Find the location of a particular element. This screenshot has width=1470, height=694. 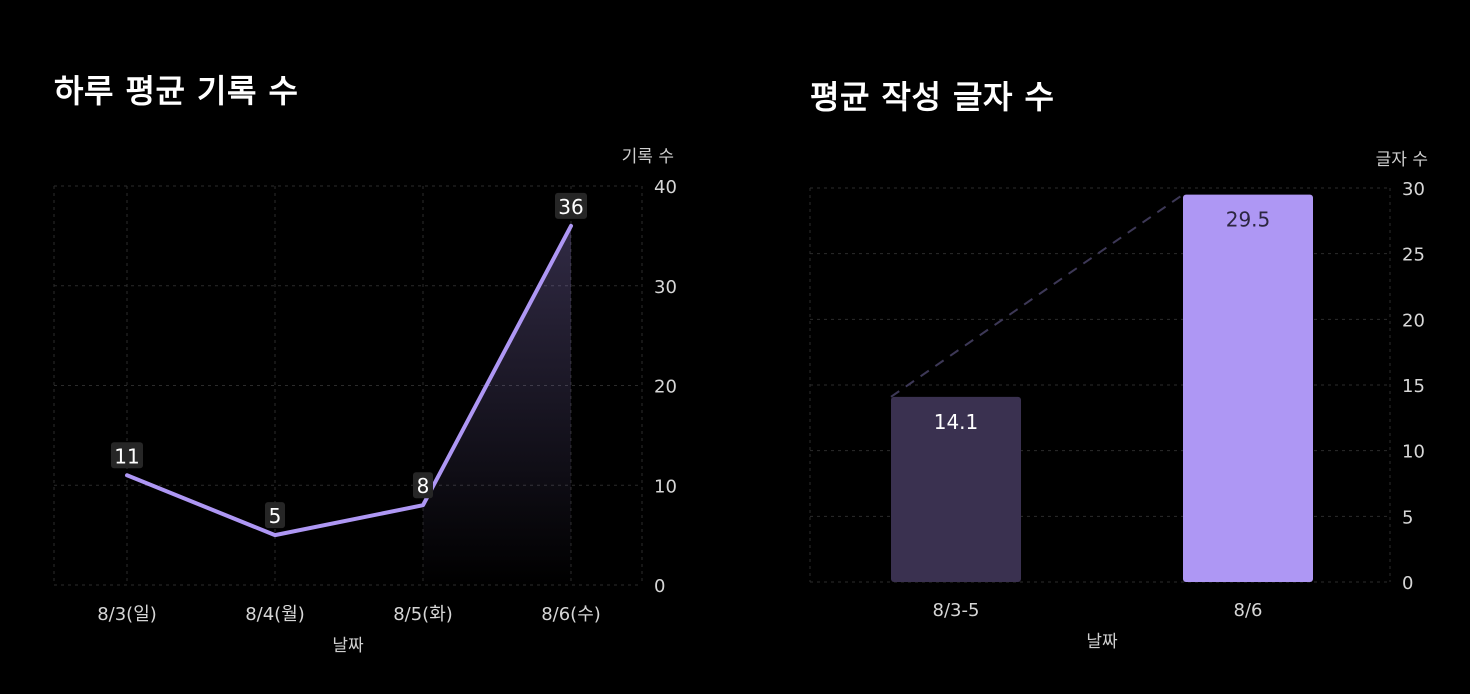

bar-y-tick-label: 20 is located at coordinates (1413, 320).